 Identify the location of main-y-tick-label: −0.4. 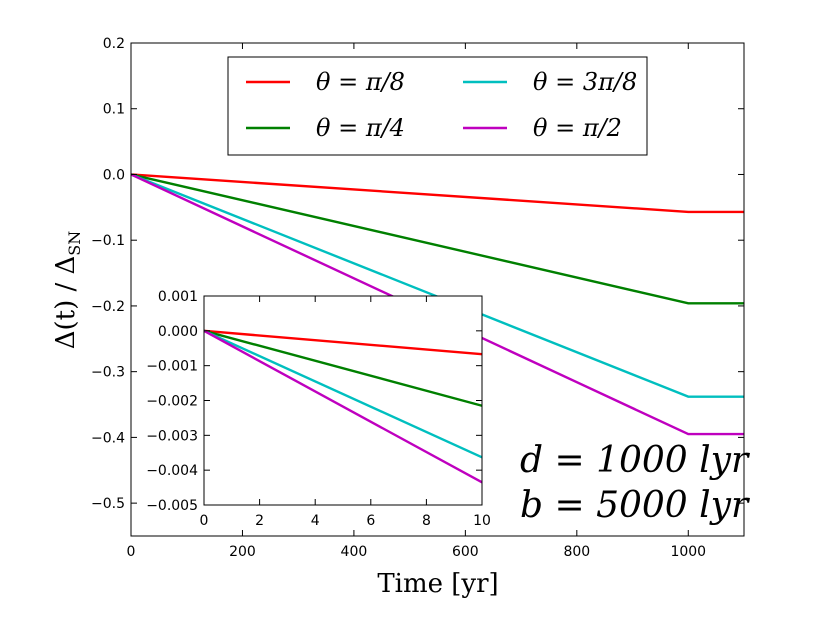
(108, 438).